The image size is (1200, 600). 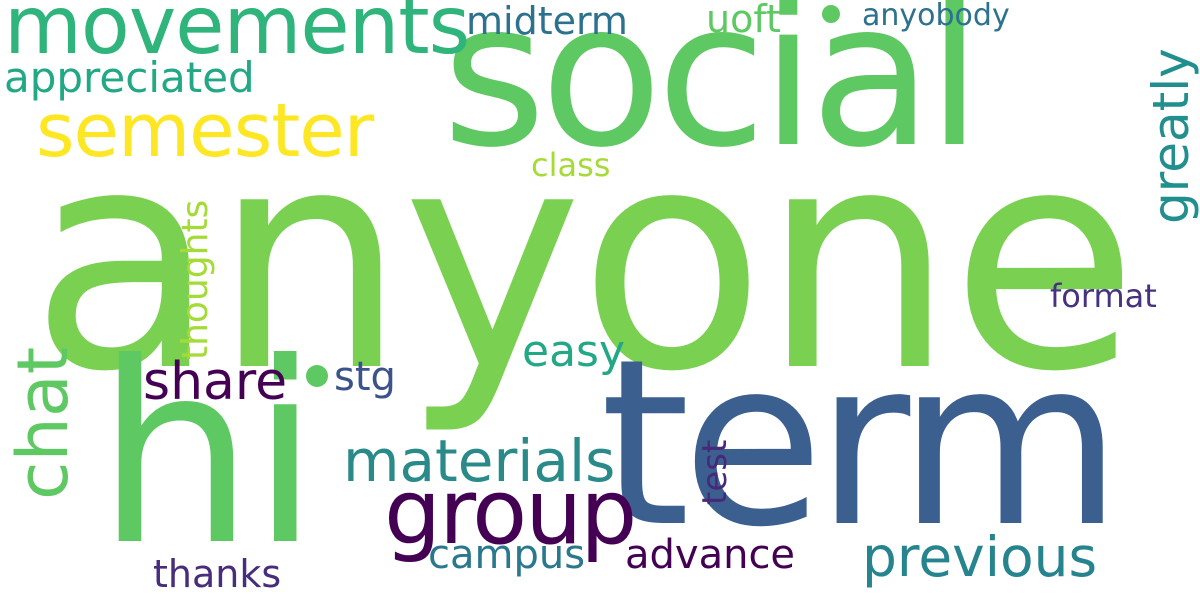 I want to click on word-test: test, so click(x=715, y=472).